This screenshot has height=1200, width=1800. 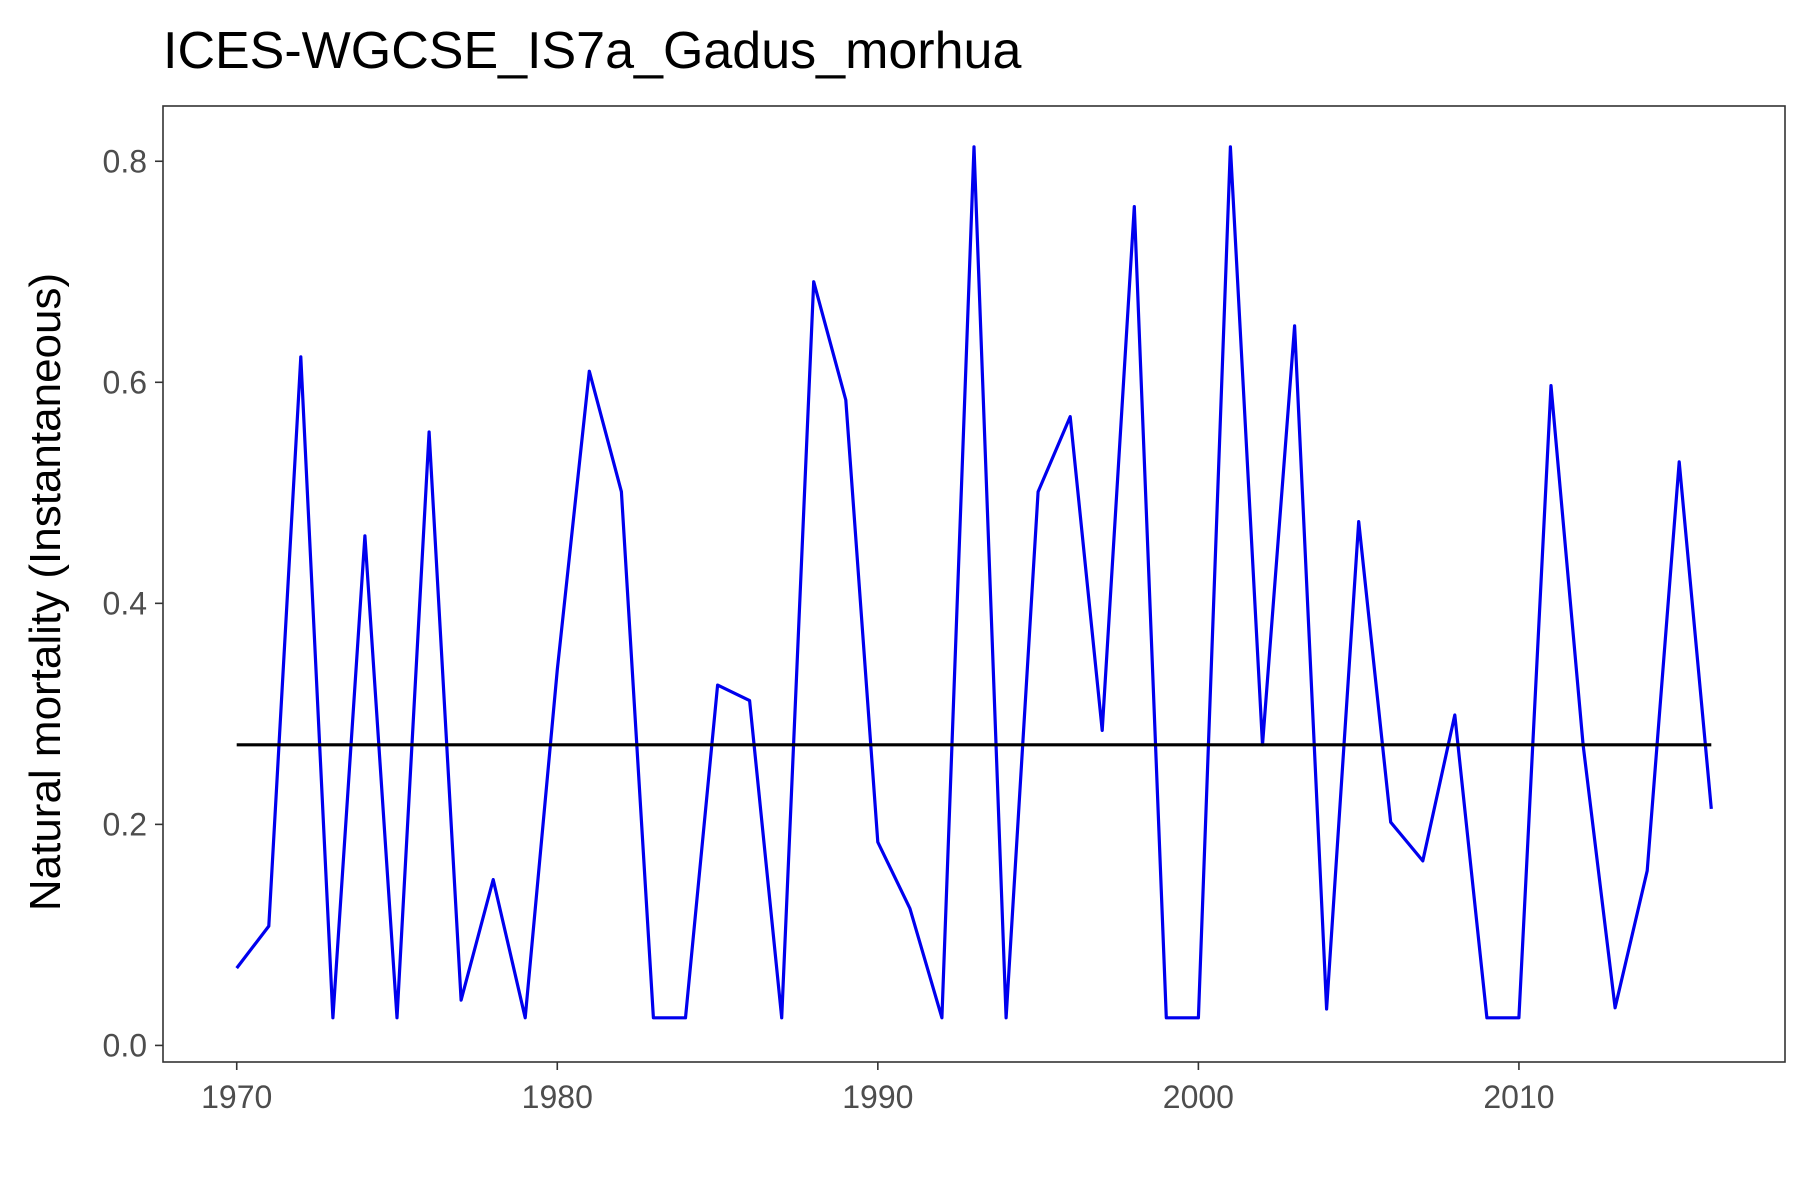 I want to click on y-tick-label: 0.8, so click(x=125, y=161).